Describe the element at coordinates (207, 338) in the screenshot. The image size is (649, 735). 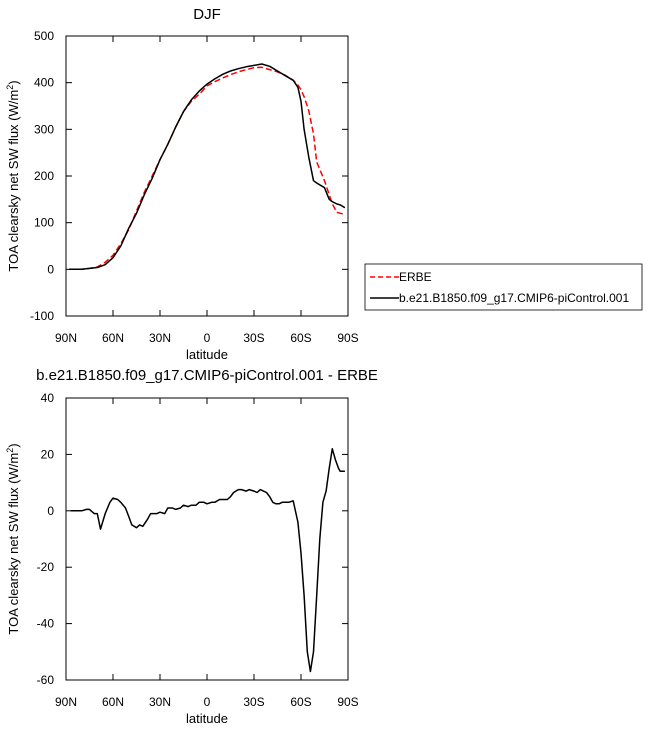
I see `top-chart-x-tick-label: 0` at that location.